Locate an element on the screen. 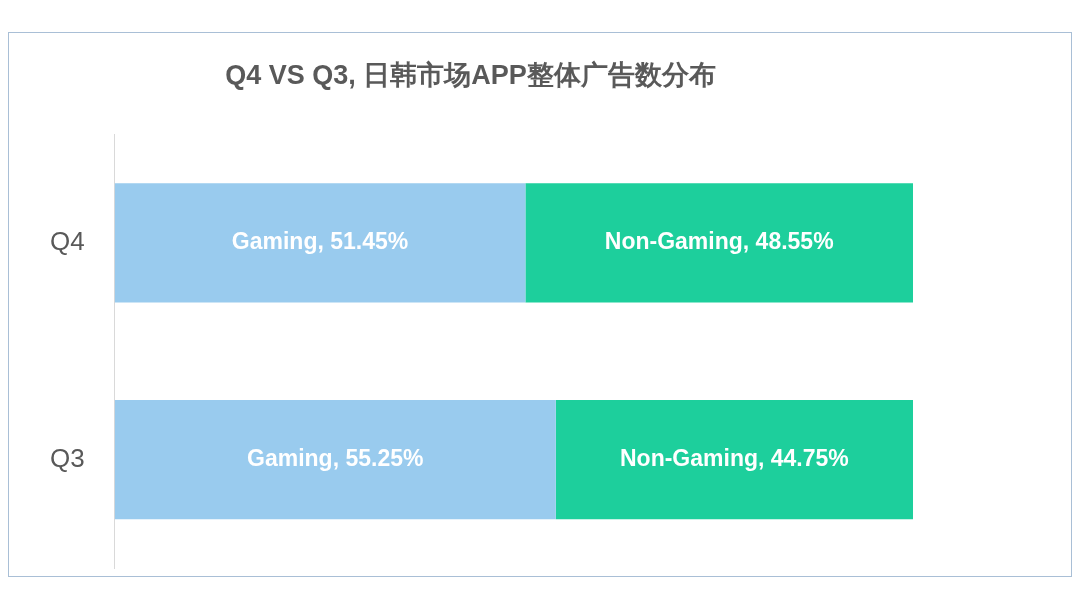 The width and height of the screenshot is (1080, 608). y-tick-label: Q4 is located at coordinates (67, 240).